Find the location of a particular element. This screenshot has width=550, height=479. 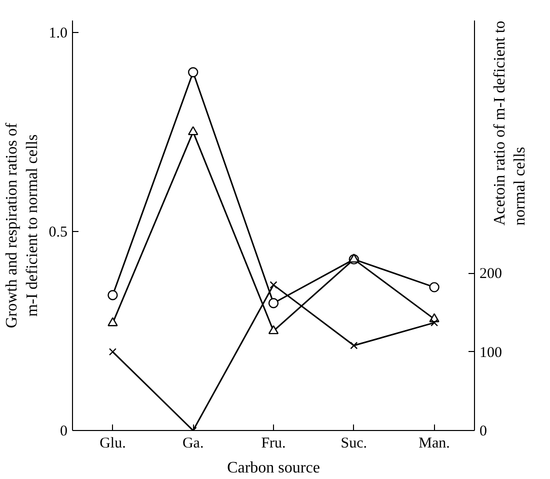

x-tick-label: Ga. is located at coordinates (193, 444).